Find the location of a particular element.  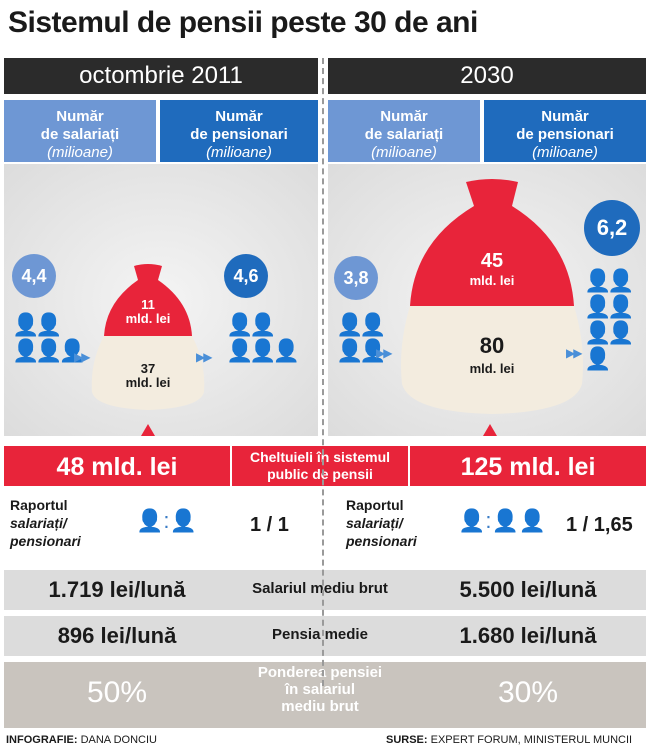

ratio-label-left-line3: pensionari is located at coordinates (45, 541).